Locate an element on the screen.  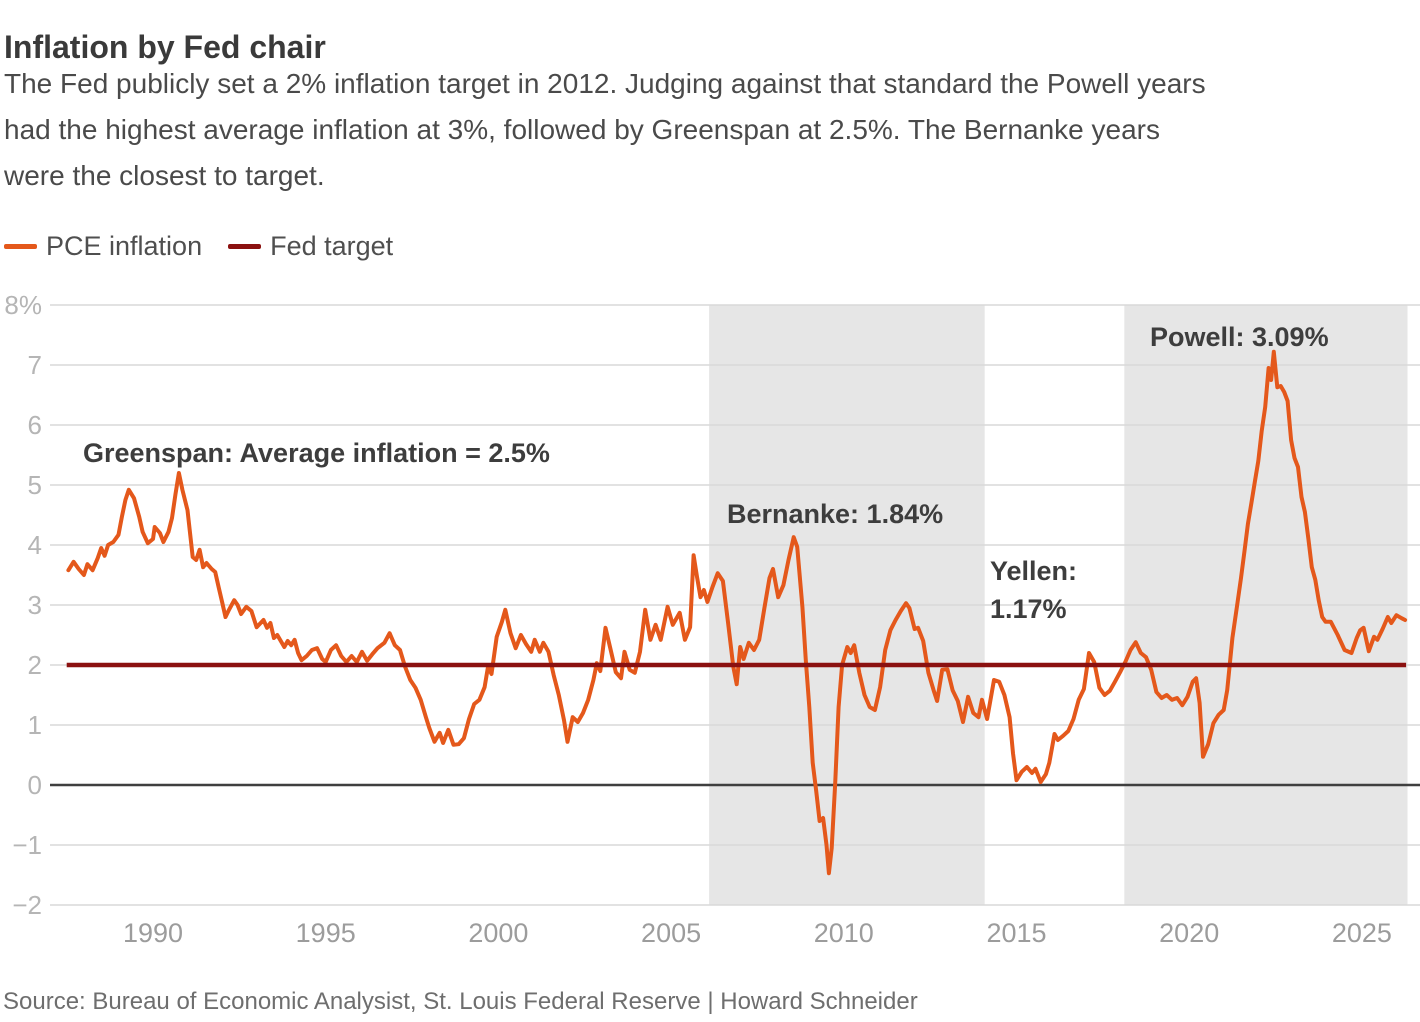
y-axis-tick--1: −1 is located at coordinates (27, 845).